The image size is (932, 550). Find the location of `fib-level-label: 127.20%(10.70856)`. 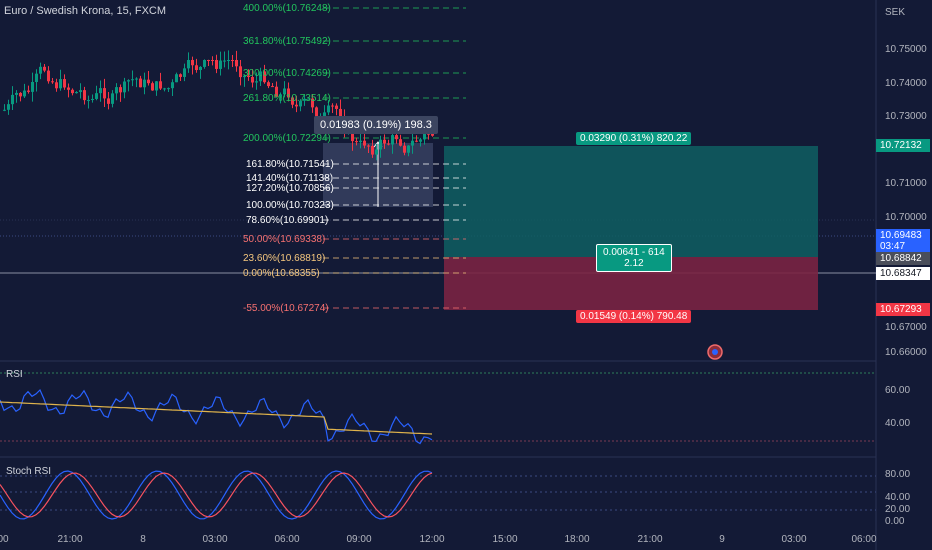

fib-level-label: 127.20%(10.70856) is located at coordinates (290, 188).